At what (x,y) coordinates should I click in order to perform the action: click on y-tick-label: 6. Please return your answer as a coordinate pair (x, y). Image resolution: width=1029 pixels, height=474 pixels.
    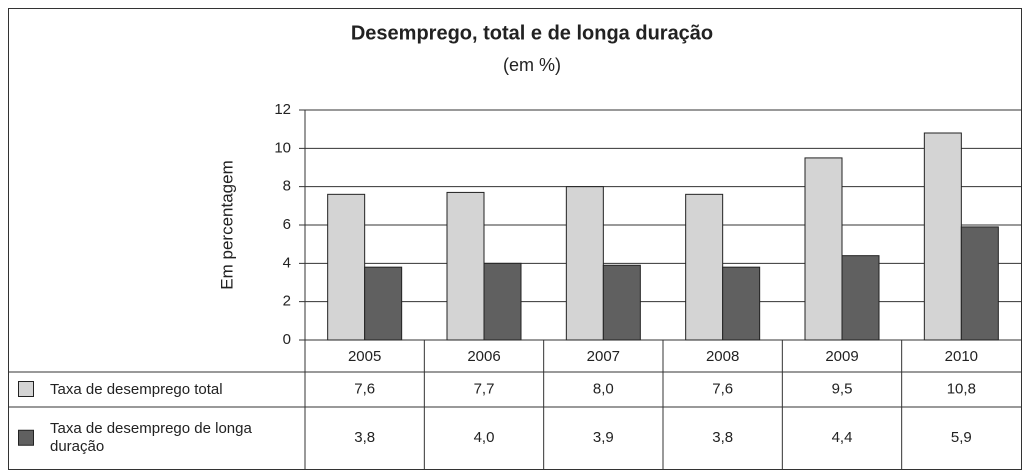
    Looking at the image, I should click on (287, 224).